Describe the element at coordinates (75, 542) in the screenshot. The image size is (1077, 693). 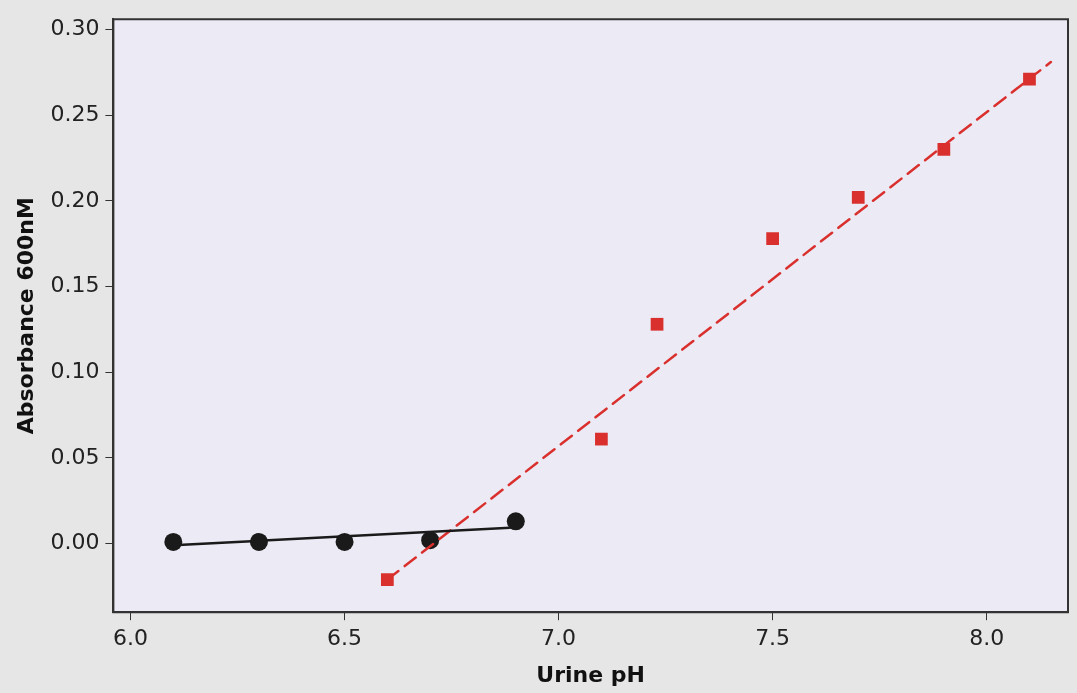
I see `y-tick-label: 0.00` at that location.